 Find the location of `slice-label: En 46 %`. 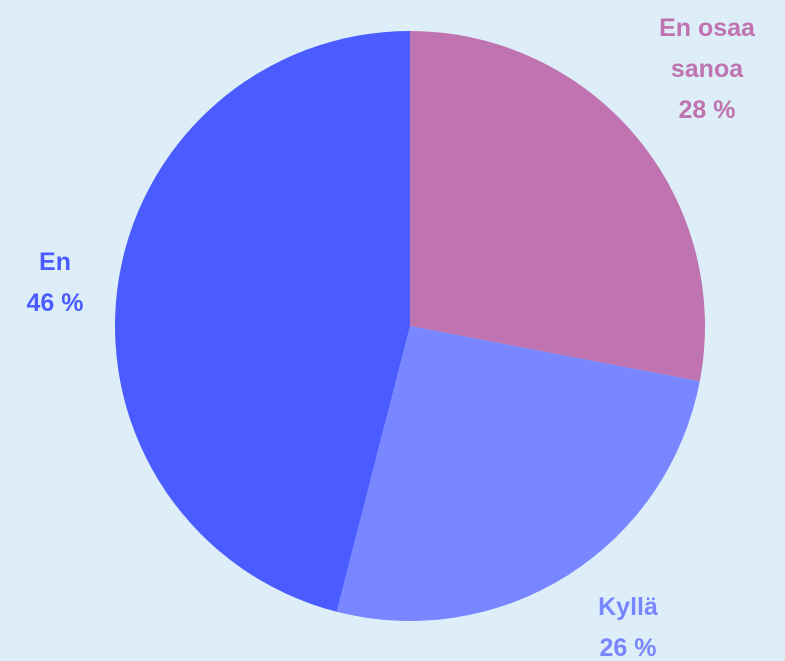

slice-label: En 46 % is located at coordinates (60, 283).